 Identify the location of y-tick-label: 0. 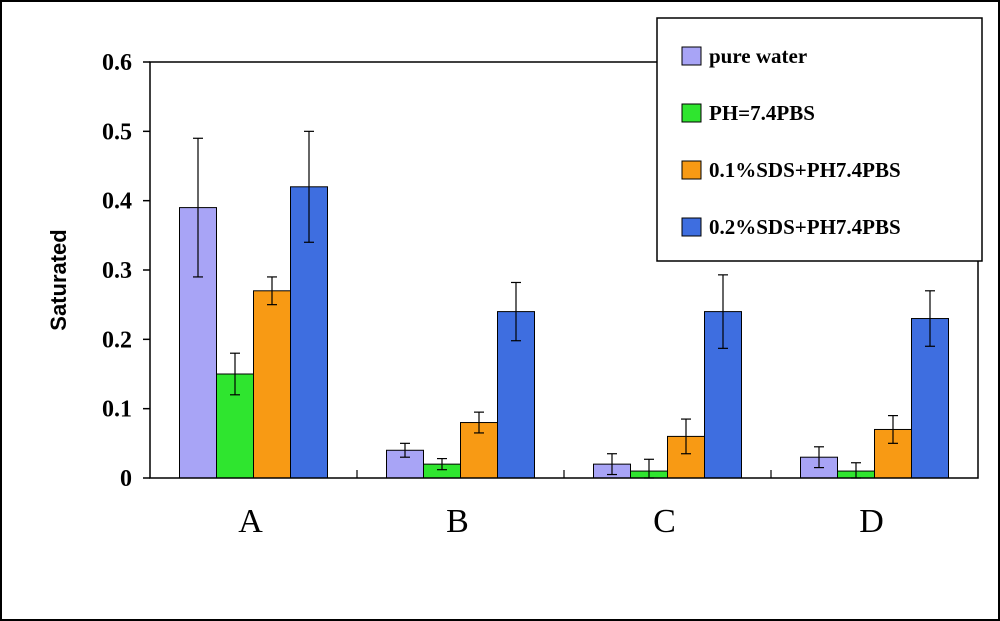
(126, 479).